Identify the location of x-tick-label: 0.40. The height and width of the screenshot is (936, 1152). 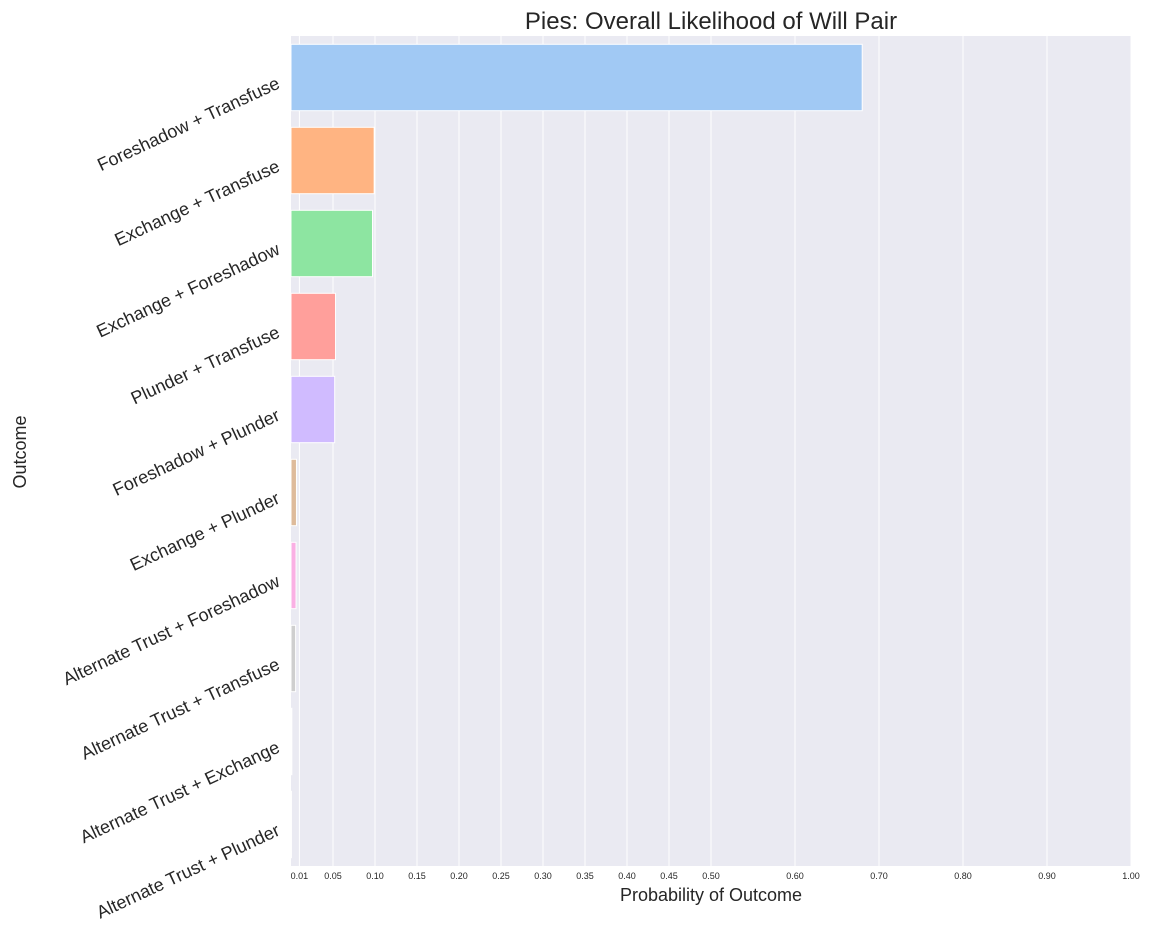
(627, 876).